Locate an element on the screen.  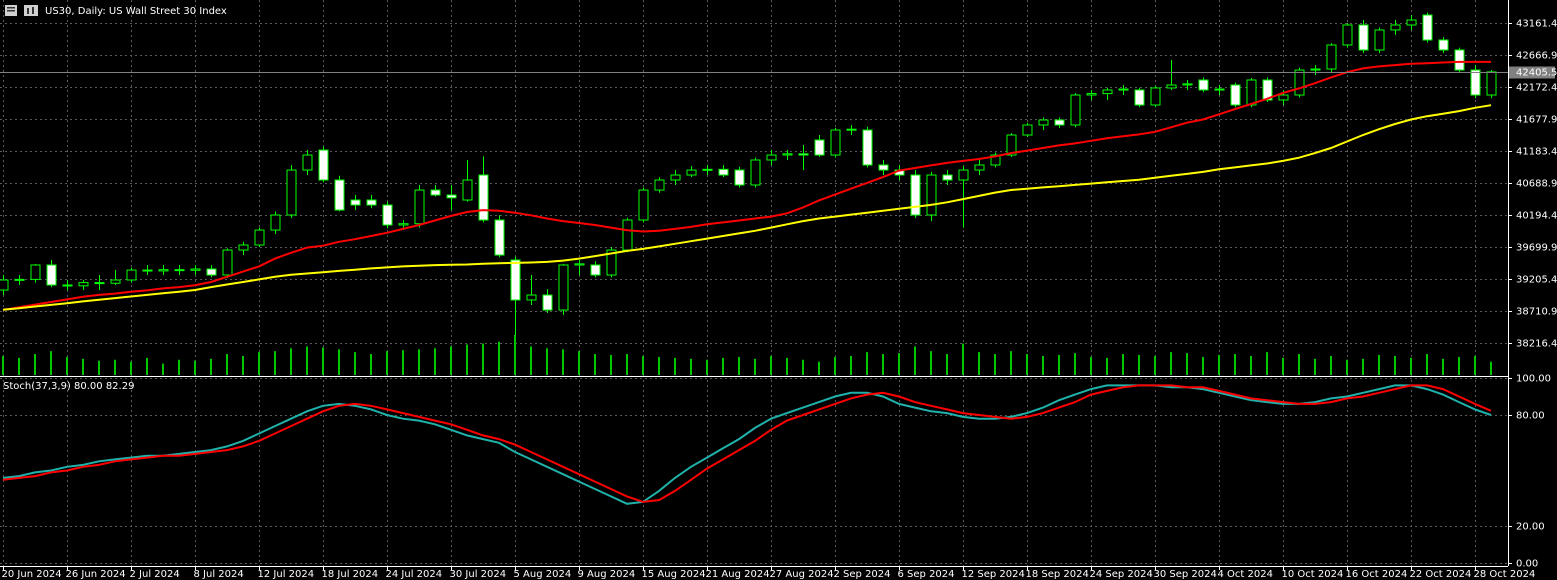
x-tick-label: 6 Sep 2024 is located at coordinates (926, 574).